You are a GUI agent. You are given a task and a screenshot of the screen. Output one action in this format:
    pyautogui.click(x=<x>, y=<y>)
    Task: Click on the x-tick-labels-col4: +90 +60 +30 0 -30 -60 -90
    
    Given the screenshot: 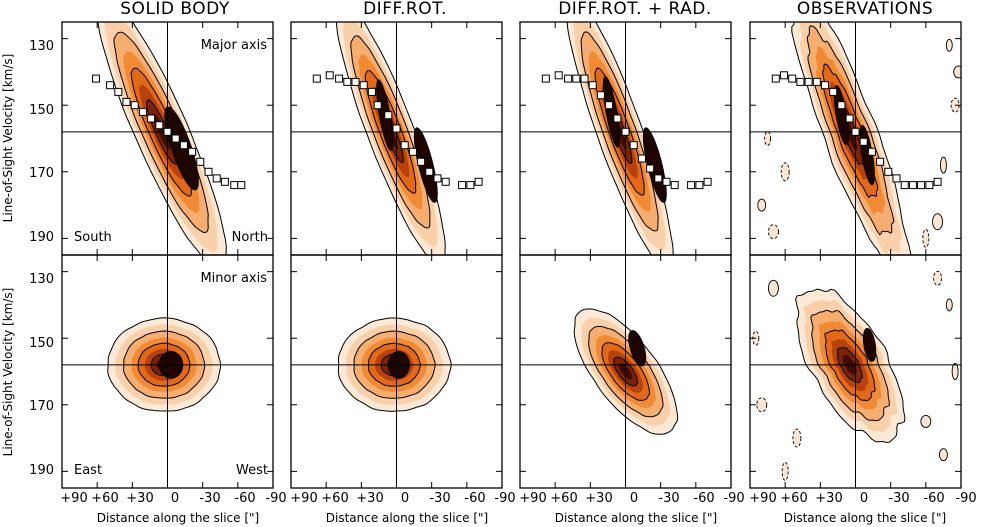 What is the action you would take?
    pyautogui.click(x=862, y=498)
    